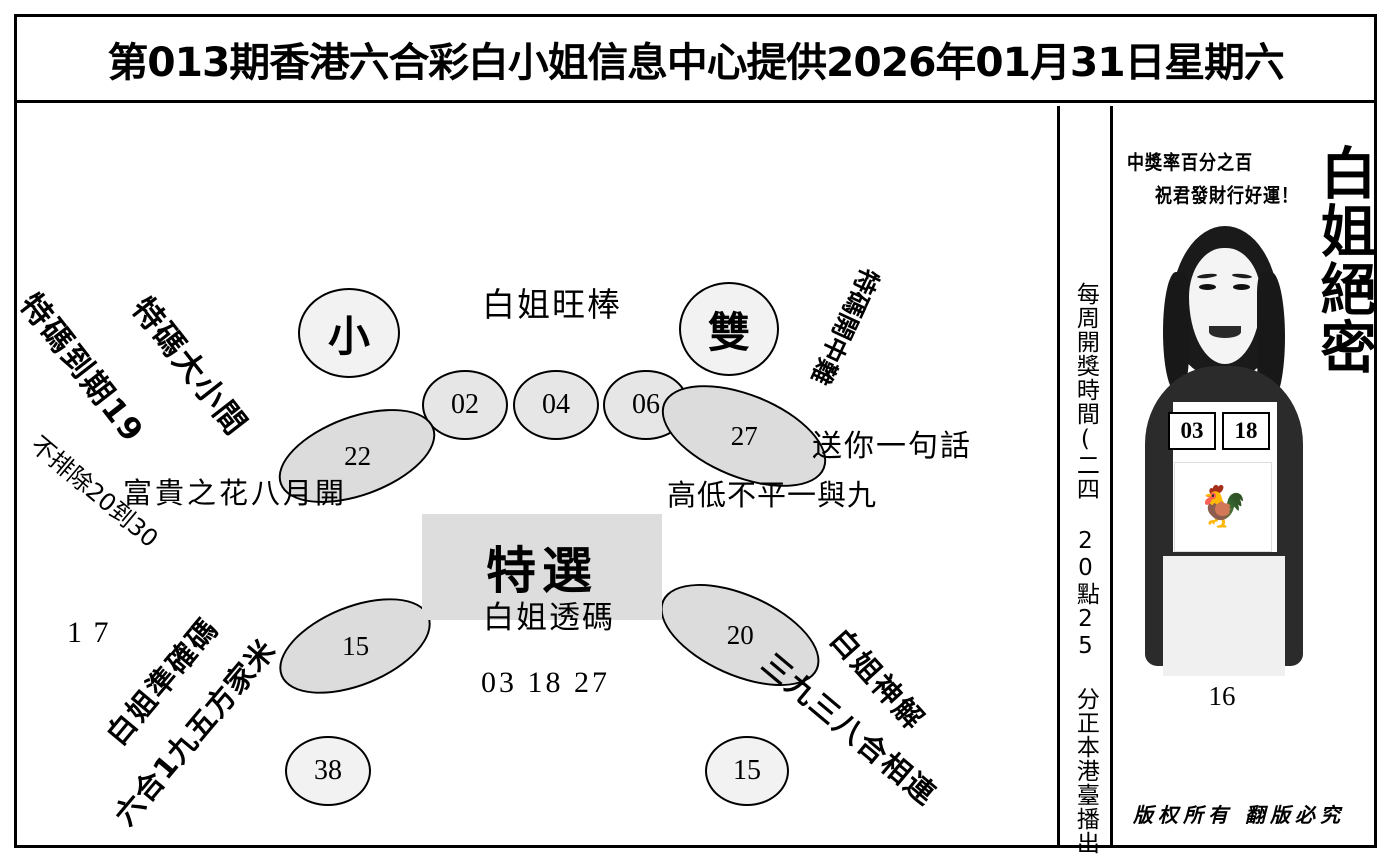  I want to click on broadcast-time-strip: 每周開獎時間(二四 20點25 分正本港臺播出, so click(1085, 480).